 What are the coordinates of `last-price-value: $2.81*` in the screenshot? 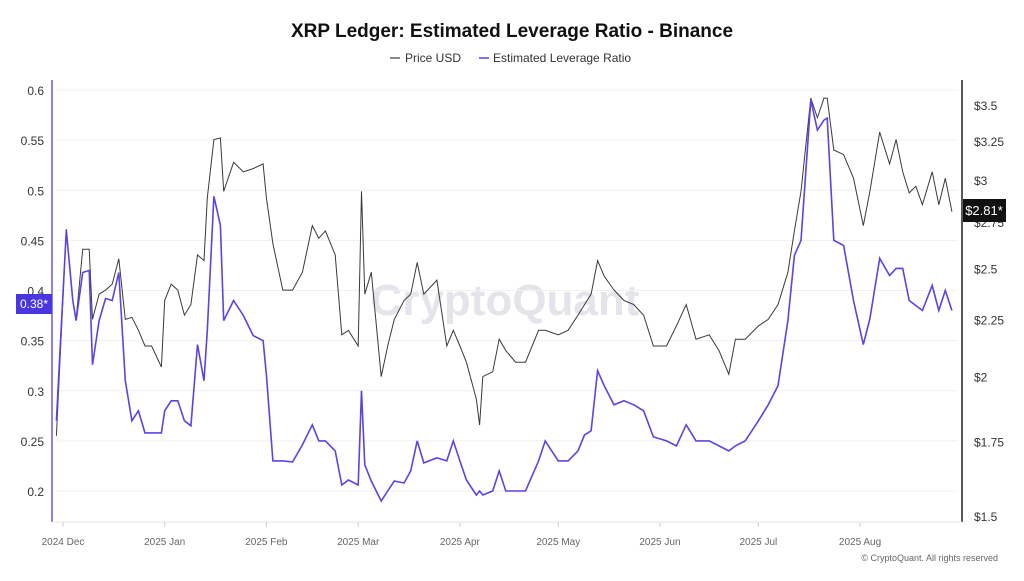 It's located at (984, 210).